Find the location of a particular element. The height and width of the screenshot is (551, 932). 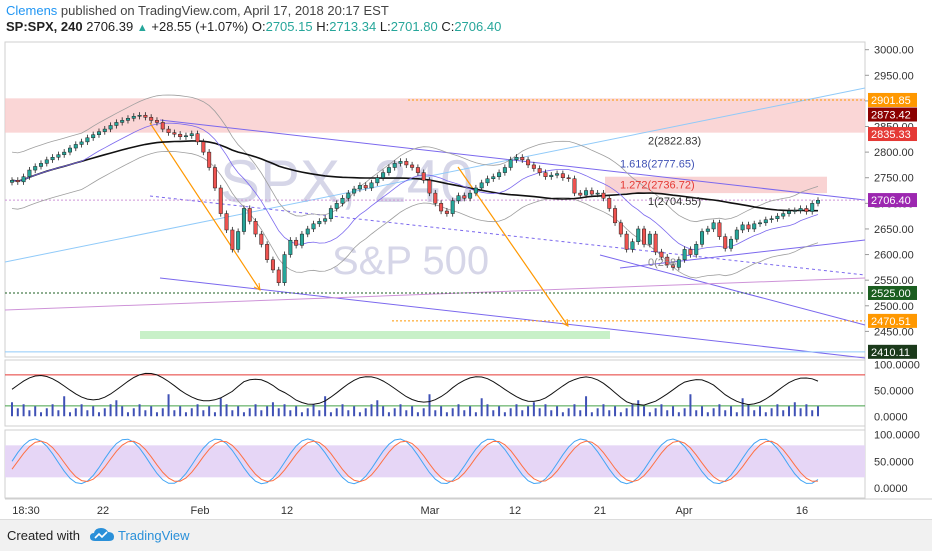

fib-label: 2(2822.83) is located at coordinates (674, 141).